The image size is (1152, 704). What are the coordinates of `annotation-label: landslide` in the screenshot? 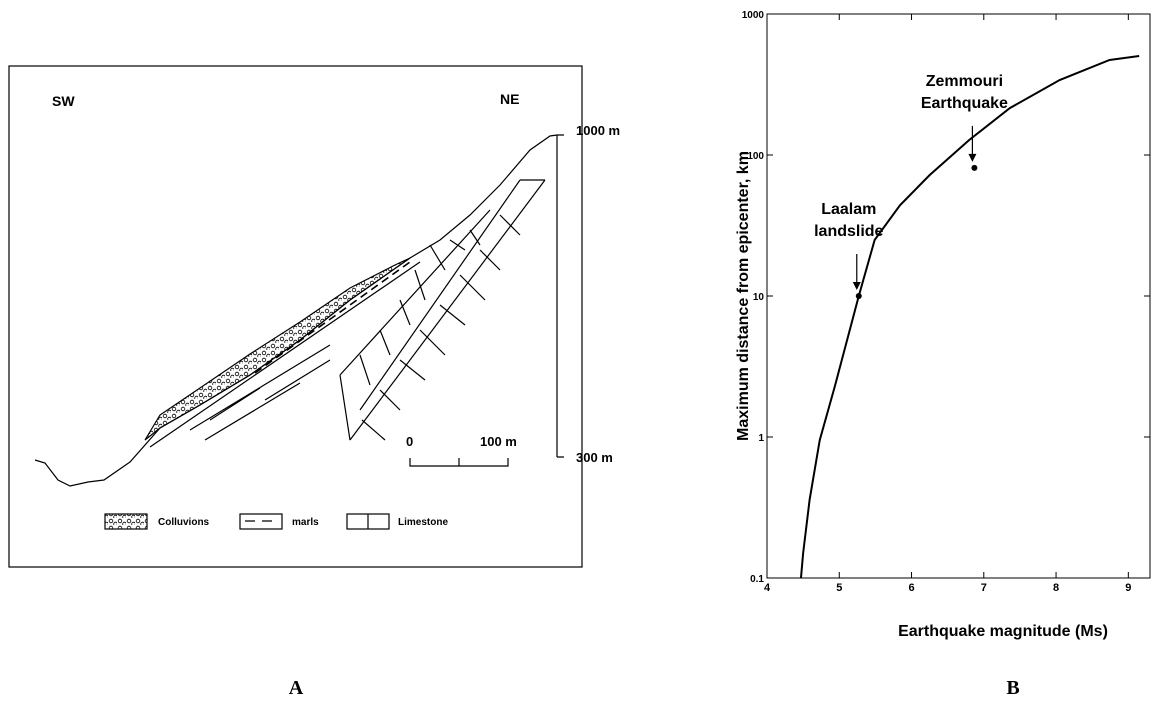 It's located at (848, 231).